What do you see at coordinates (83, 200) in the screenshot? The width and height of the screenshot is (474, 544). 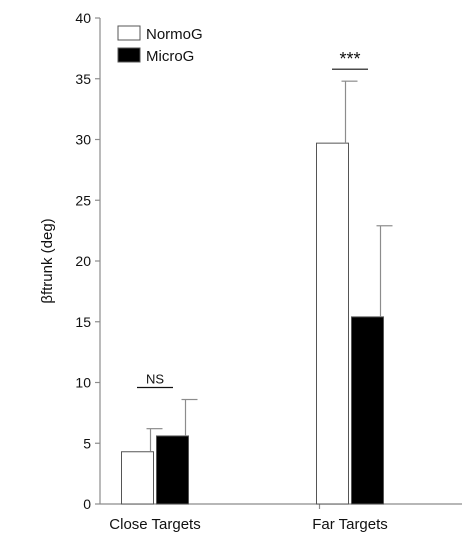 I see `y-tick-label: 25` at bounding box center [83, 200].